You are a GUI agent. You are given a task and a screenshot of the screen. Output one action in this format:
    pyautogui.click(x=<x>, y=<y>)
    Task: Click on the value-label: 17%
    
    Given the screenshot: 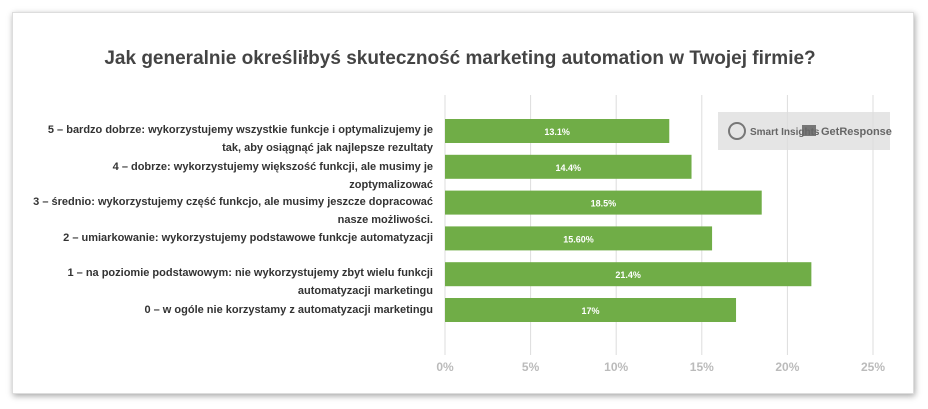 What is the action you would take?
    pyautogui.click(x=591, y=311)
    